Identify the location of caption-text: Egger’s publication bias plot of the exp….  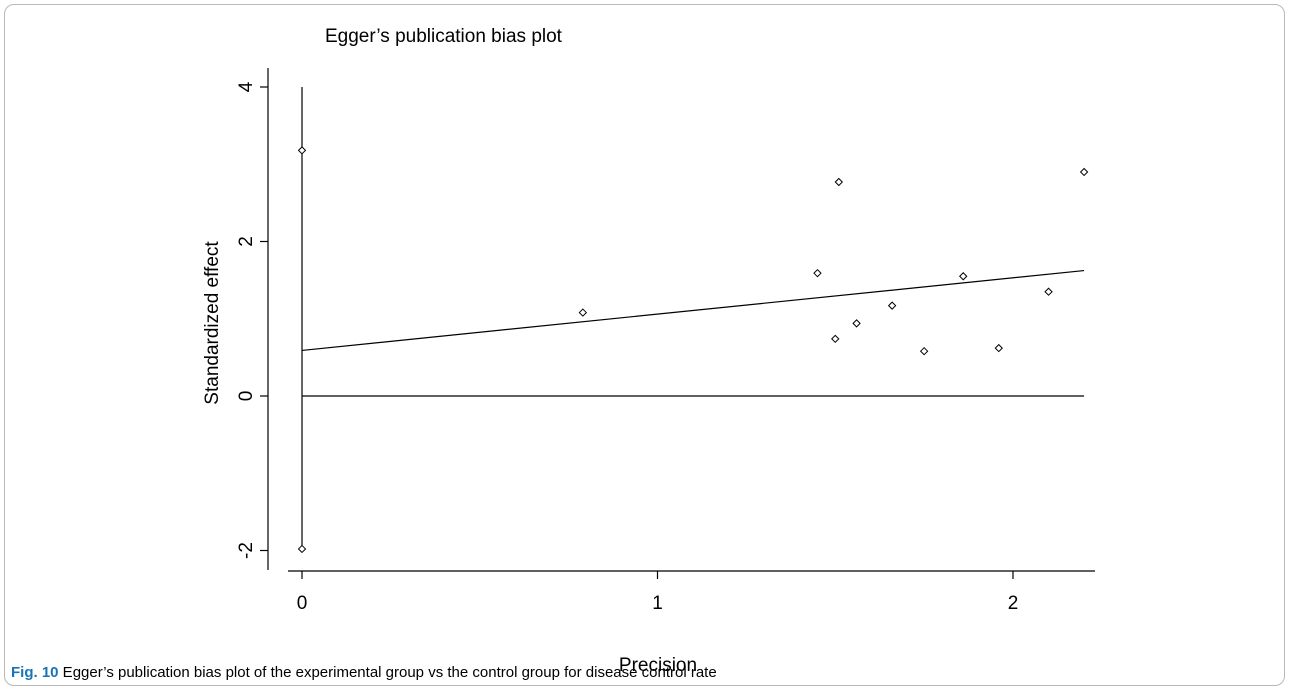
(387, 672).